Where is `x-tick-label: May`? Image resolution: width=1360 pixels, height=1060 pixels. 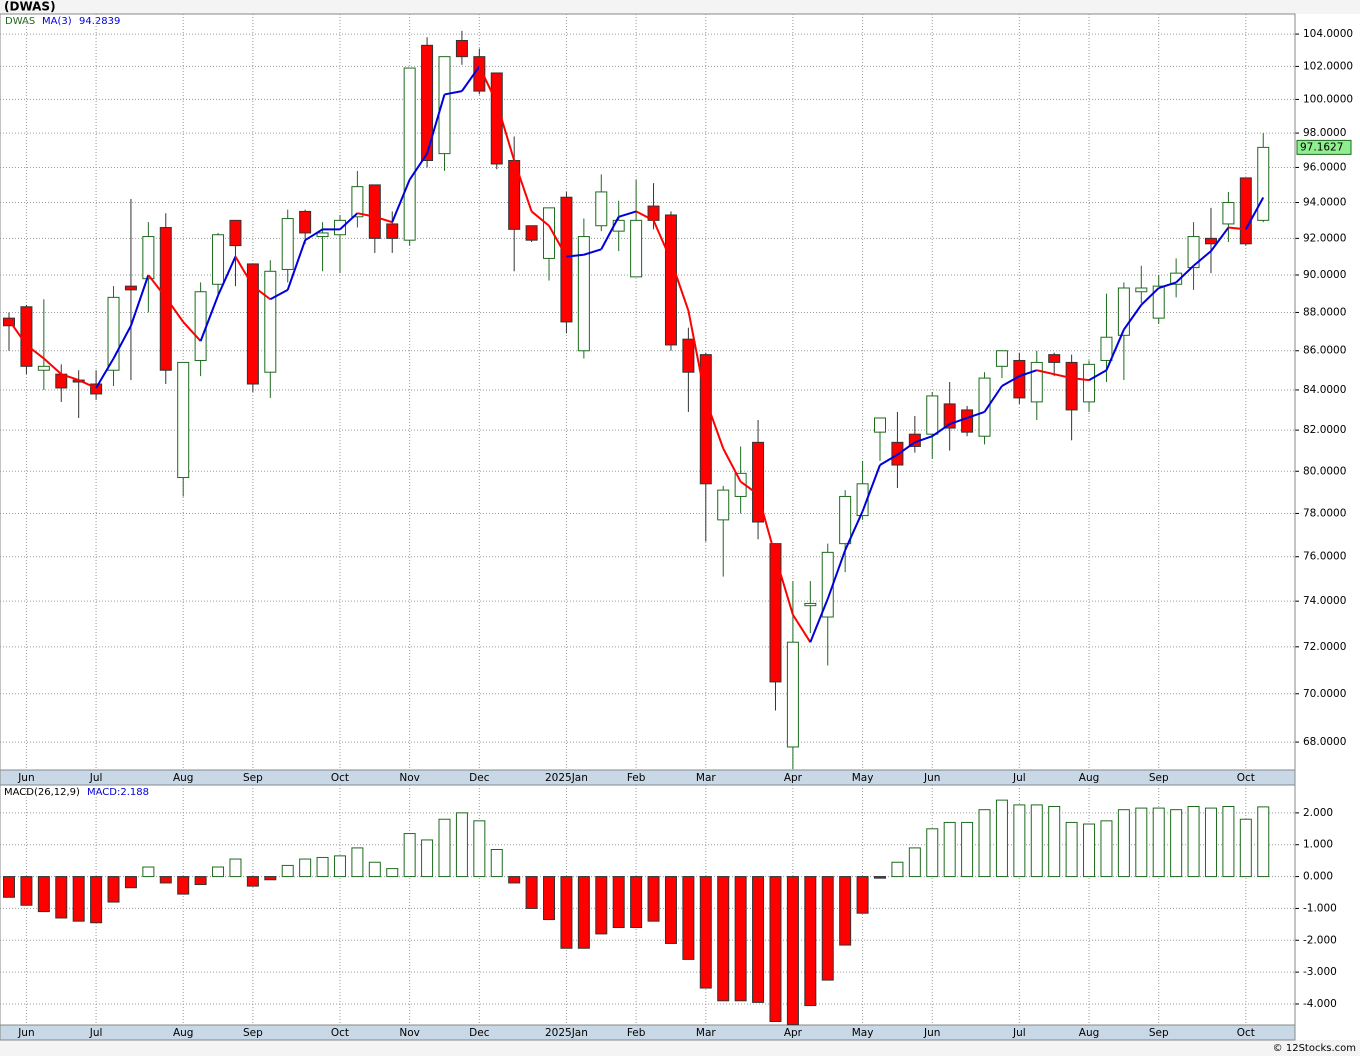 x-tick-label: May is located at coordinates (863, 778).